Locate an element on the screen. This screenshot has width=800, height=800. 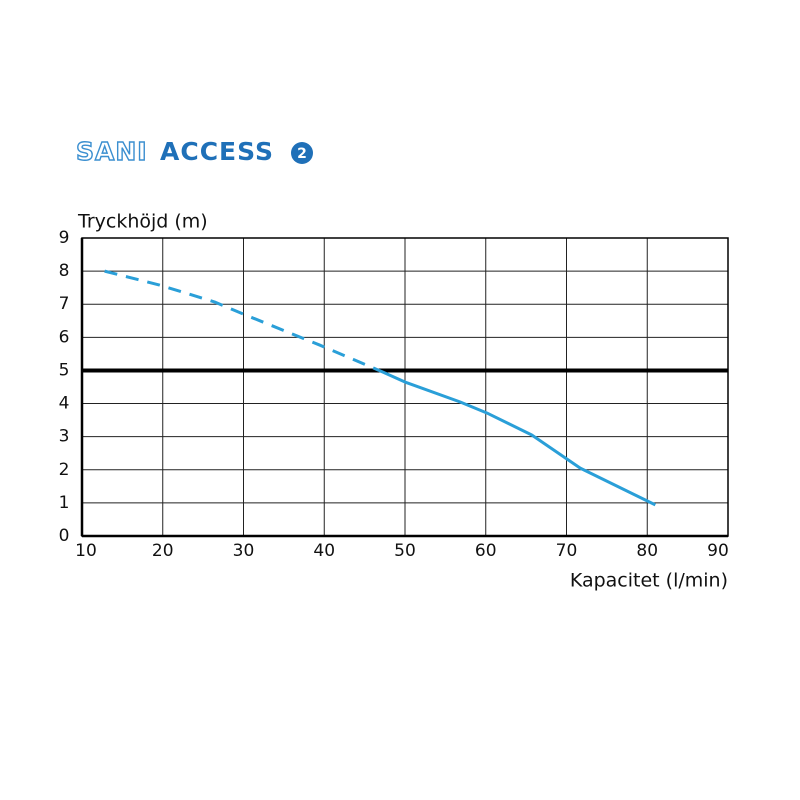
x-tick-label: 60 is located at coordinates (486, 551).